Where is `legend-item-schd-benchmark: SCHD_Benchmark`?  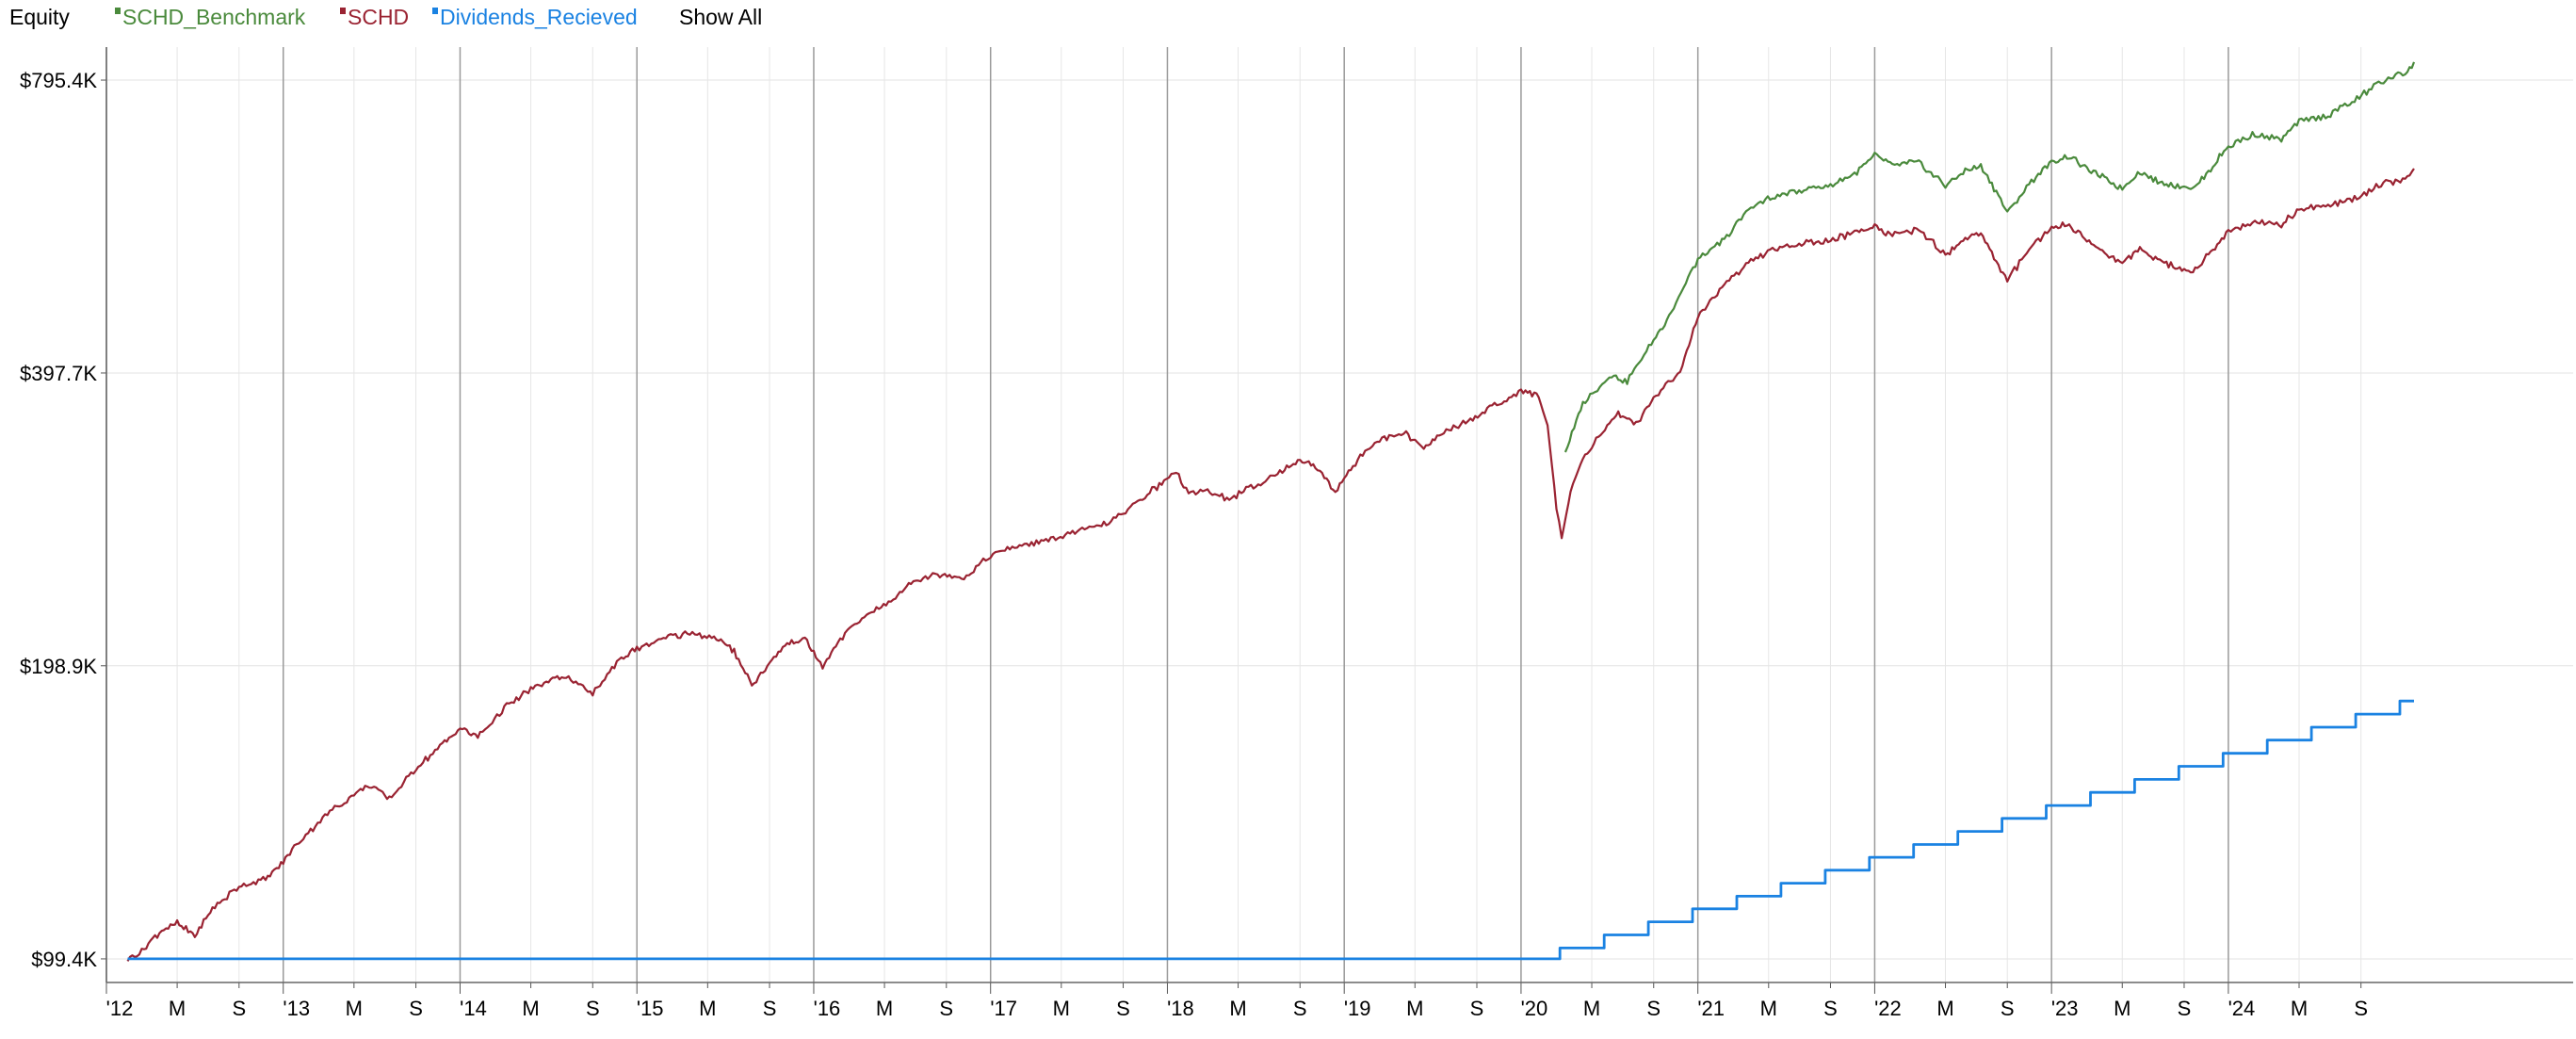
legend-item-schd-benchmark: SCHD_Benchmark is located at coordinates (214, 17).